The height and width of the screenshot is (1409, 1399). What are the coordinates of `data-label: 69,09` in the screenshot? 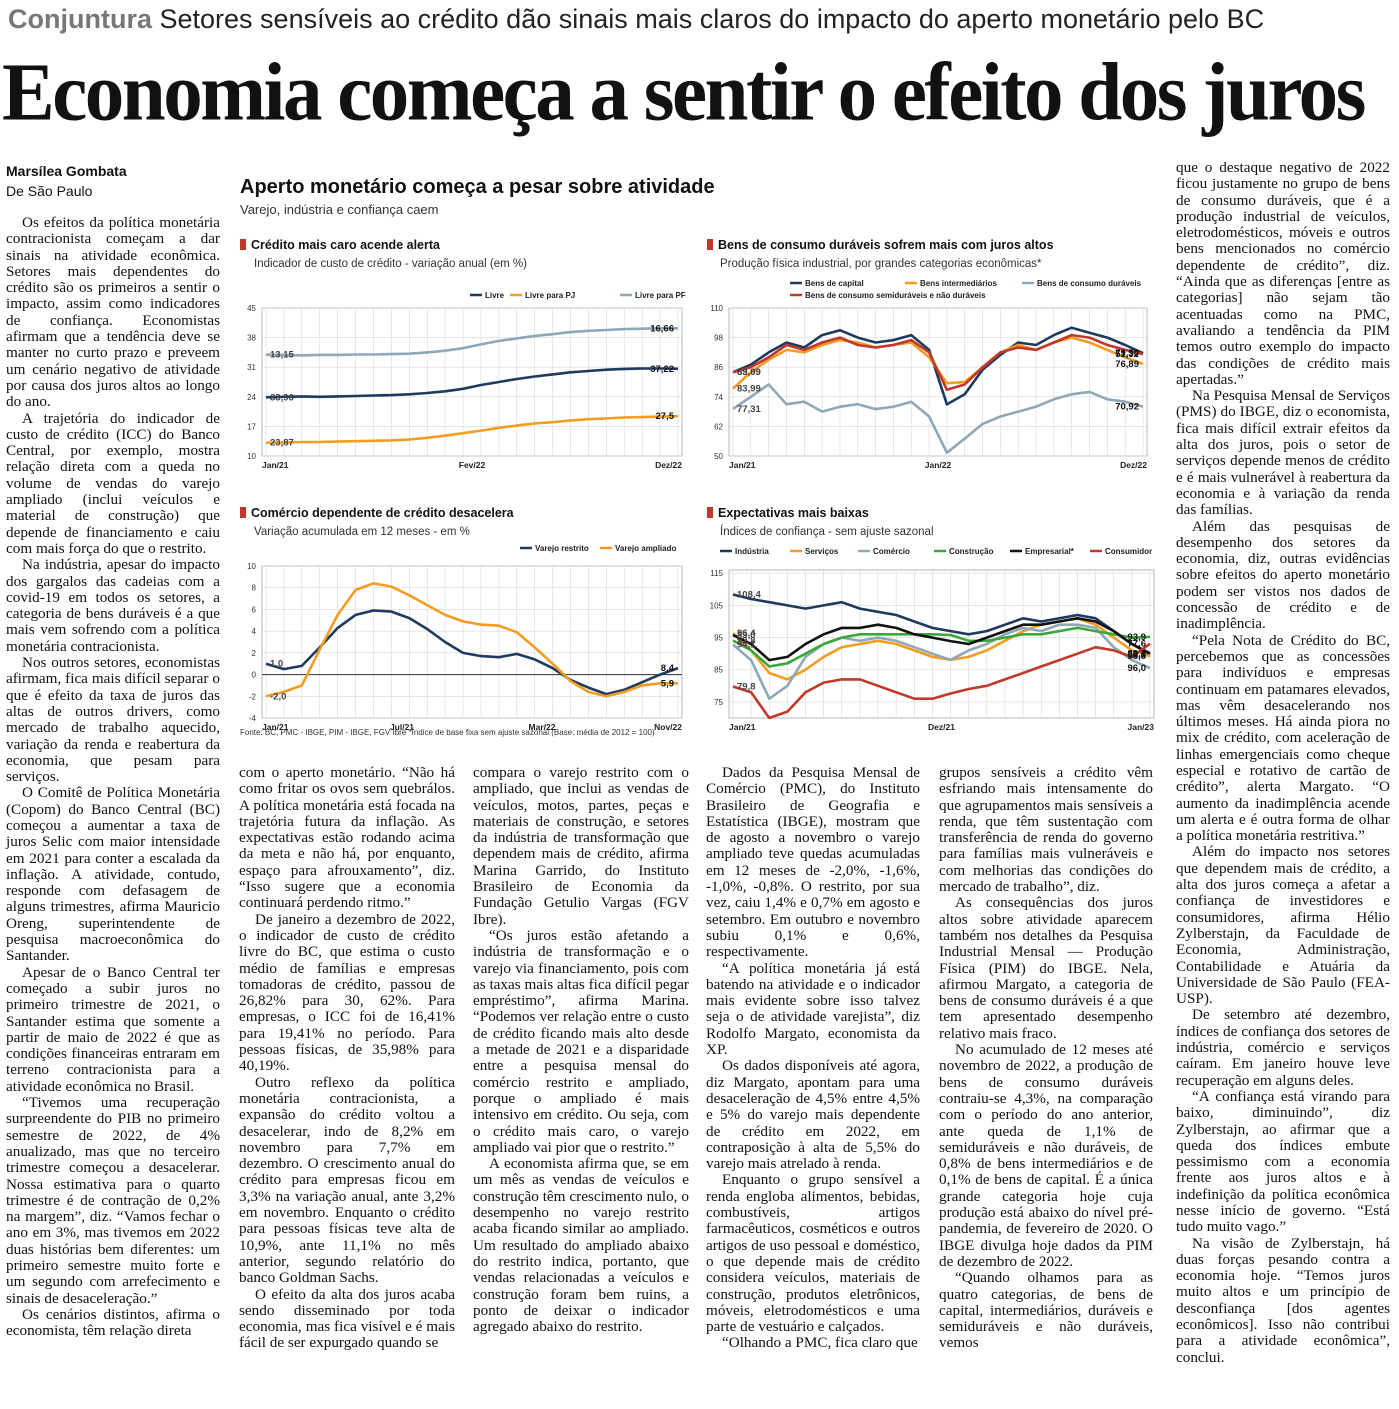 It's located at (749, 372).